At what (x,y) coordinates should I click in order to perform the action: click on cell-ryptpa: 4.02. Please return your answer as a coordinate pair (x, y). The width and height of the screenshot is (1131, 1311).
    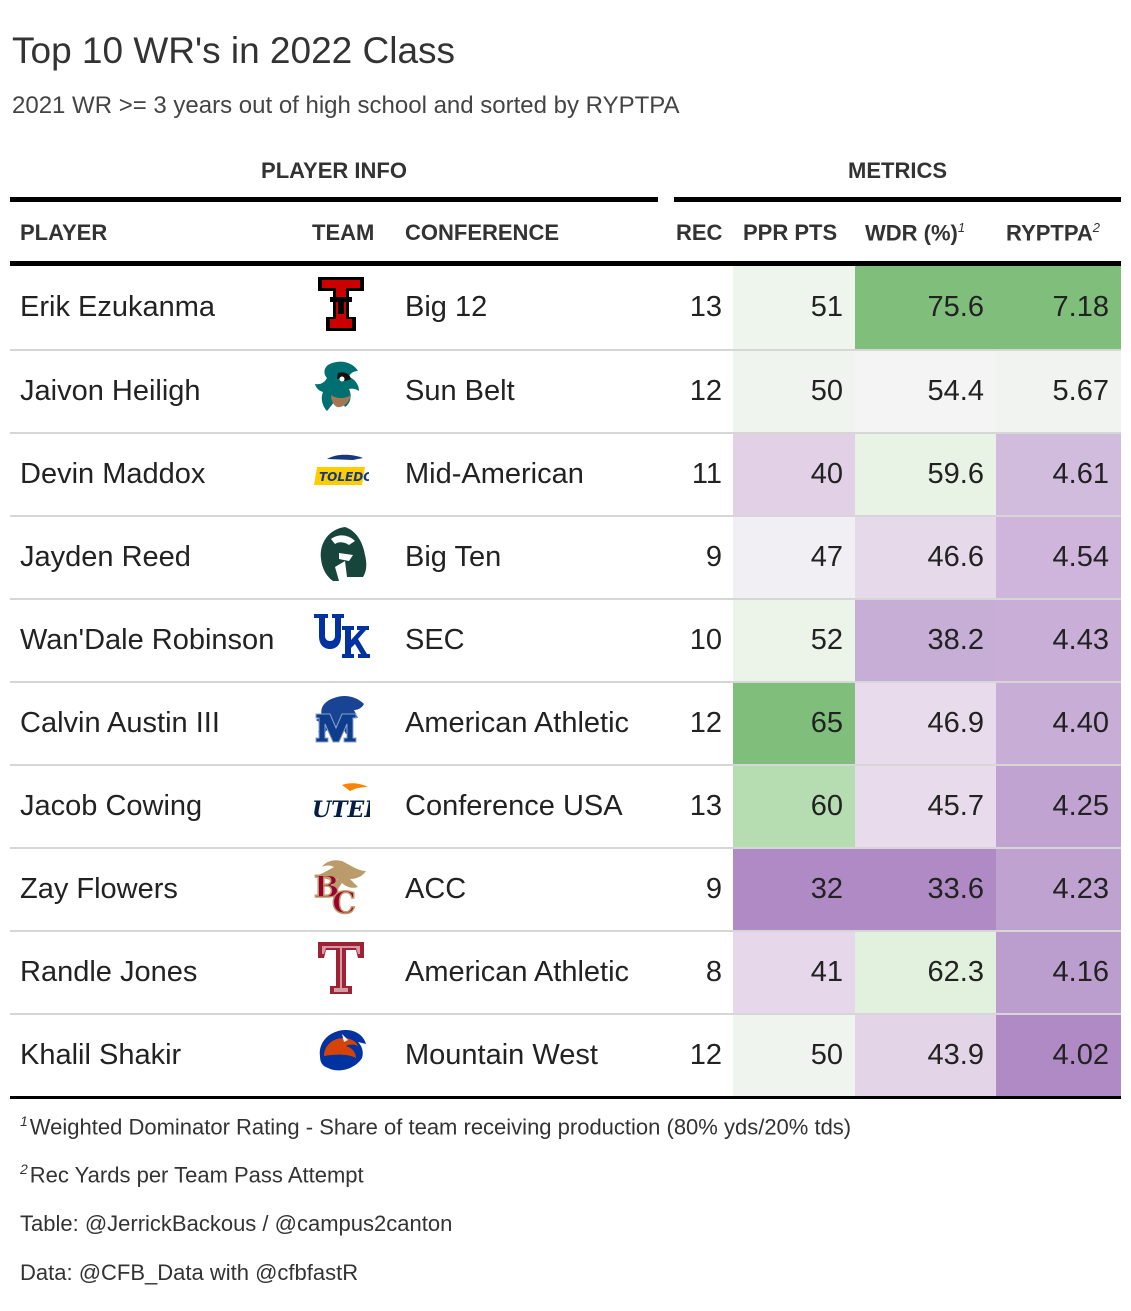
    Looking at the image, I should click on (1058, 1055).